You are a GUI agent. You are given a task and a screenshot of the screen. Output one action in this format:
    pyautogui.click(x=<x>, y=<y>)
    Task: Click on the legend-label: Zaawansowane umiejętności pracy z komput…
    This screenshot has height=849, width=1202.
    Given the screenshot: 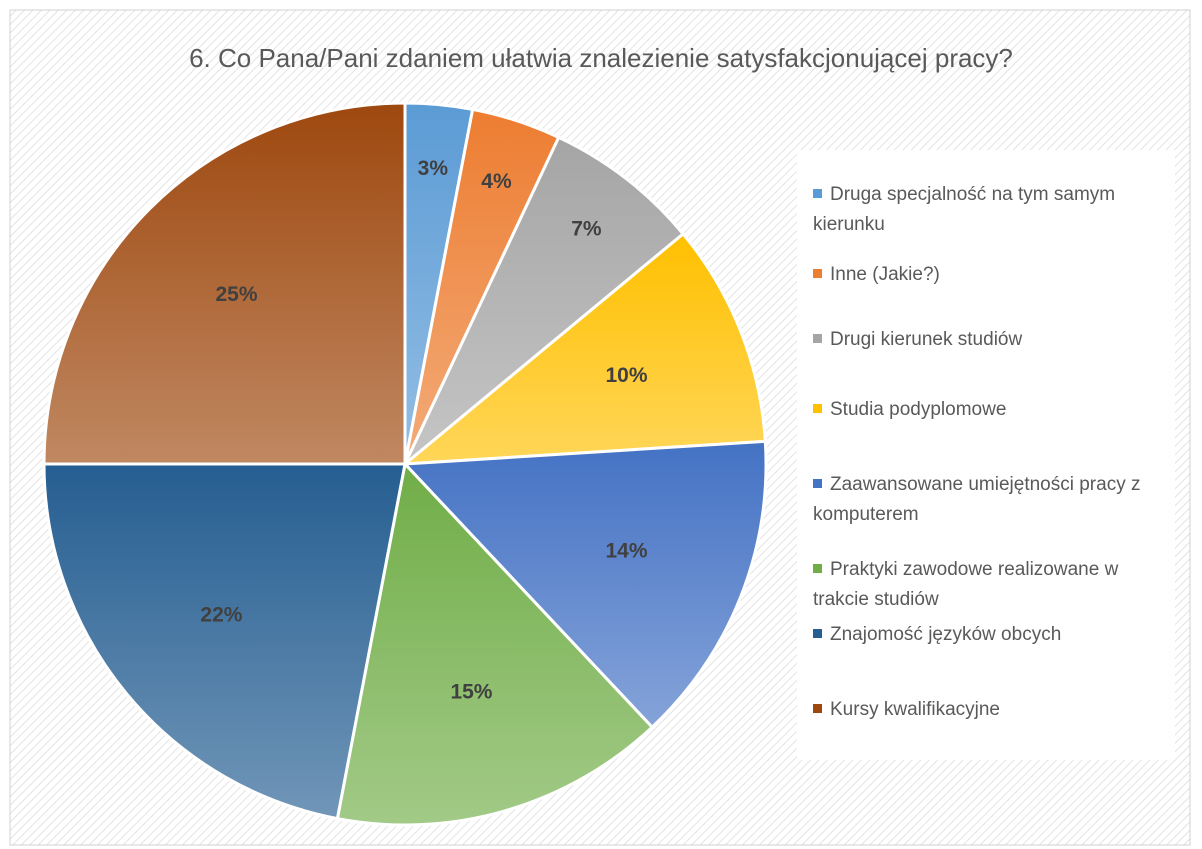 What is the action you would take?
    pyautogui.click(x=977, y=499)
    